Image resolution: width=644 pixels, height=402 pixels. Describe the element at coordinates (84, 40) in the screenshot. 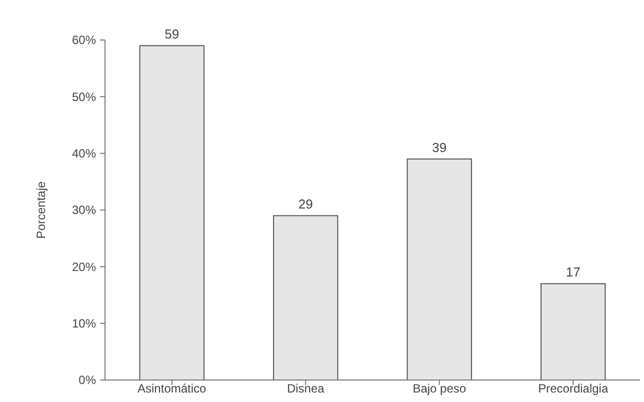

I see `y-tick-label: 60%` at that location.